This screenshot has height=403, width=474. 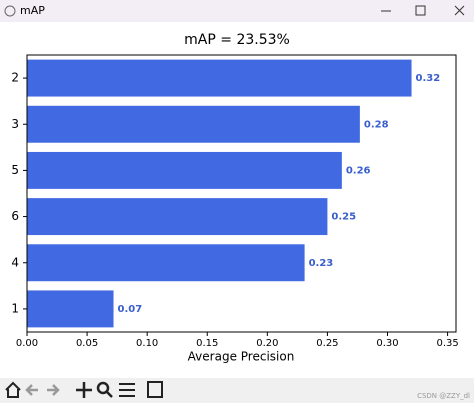 What do you see at coordinates (237, 390) in the screenshot?
I see `toolbar` at bounding box center [237, 390].